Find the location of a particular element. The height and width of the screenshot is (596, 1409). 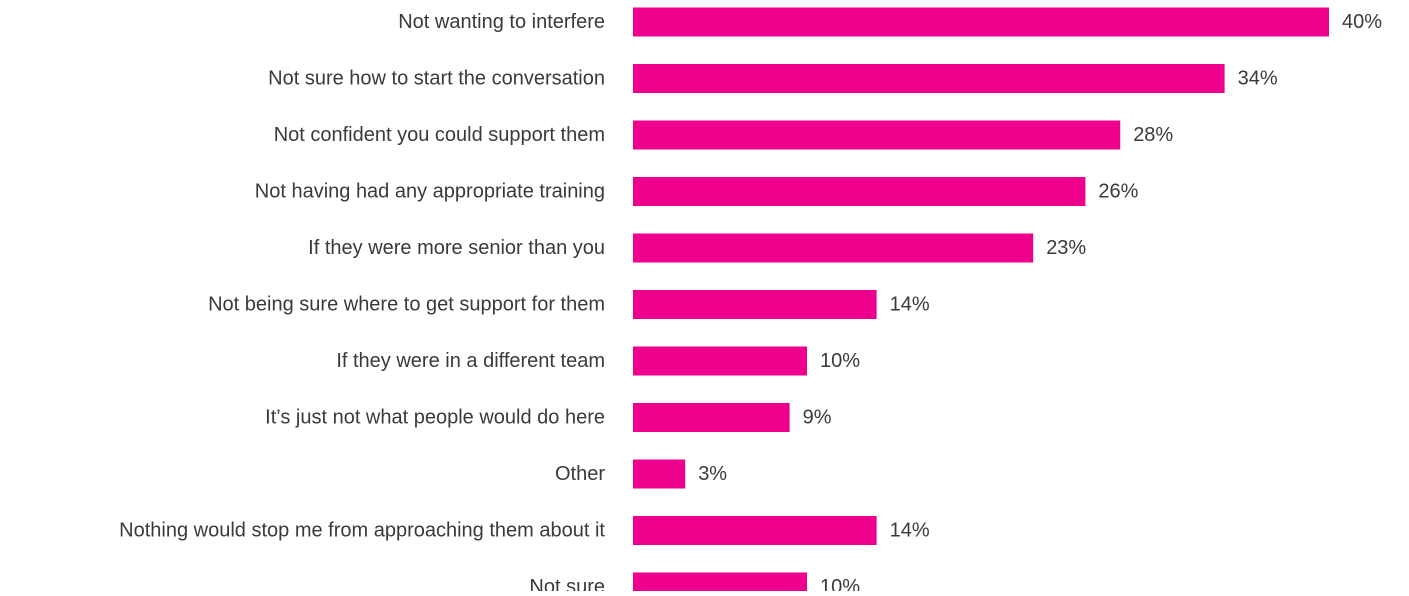

bar-row: Not sure 10% is located at coordinates (694, 584).